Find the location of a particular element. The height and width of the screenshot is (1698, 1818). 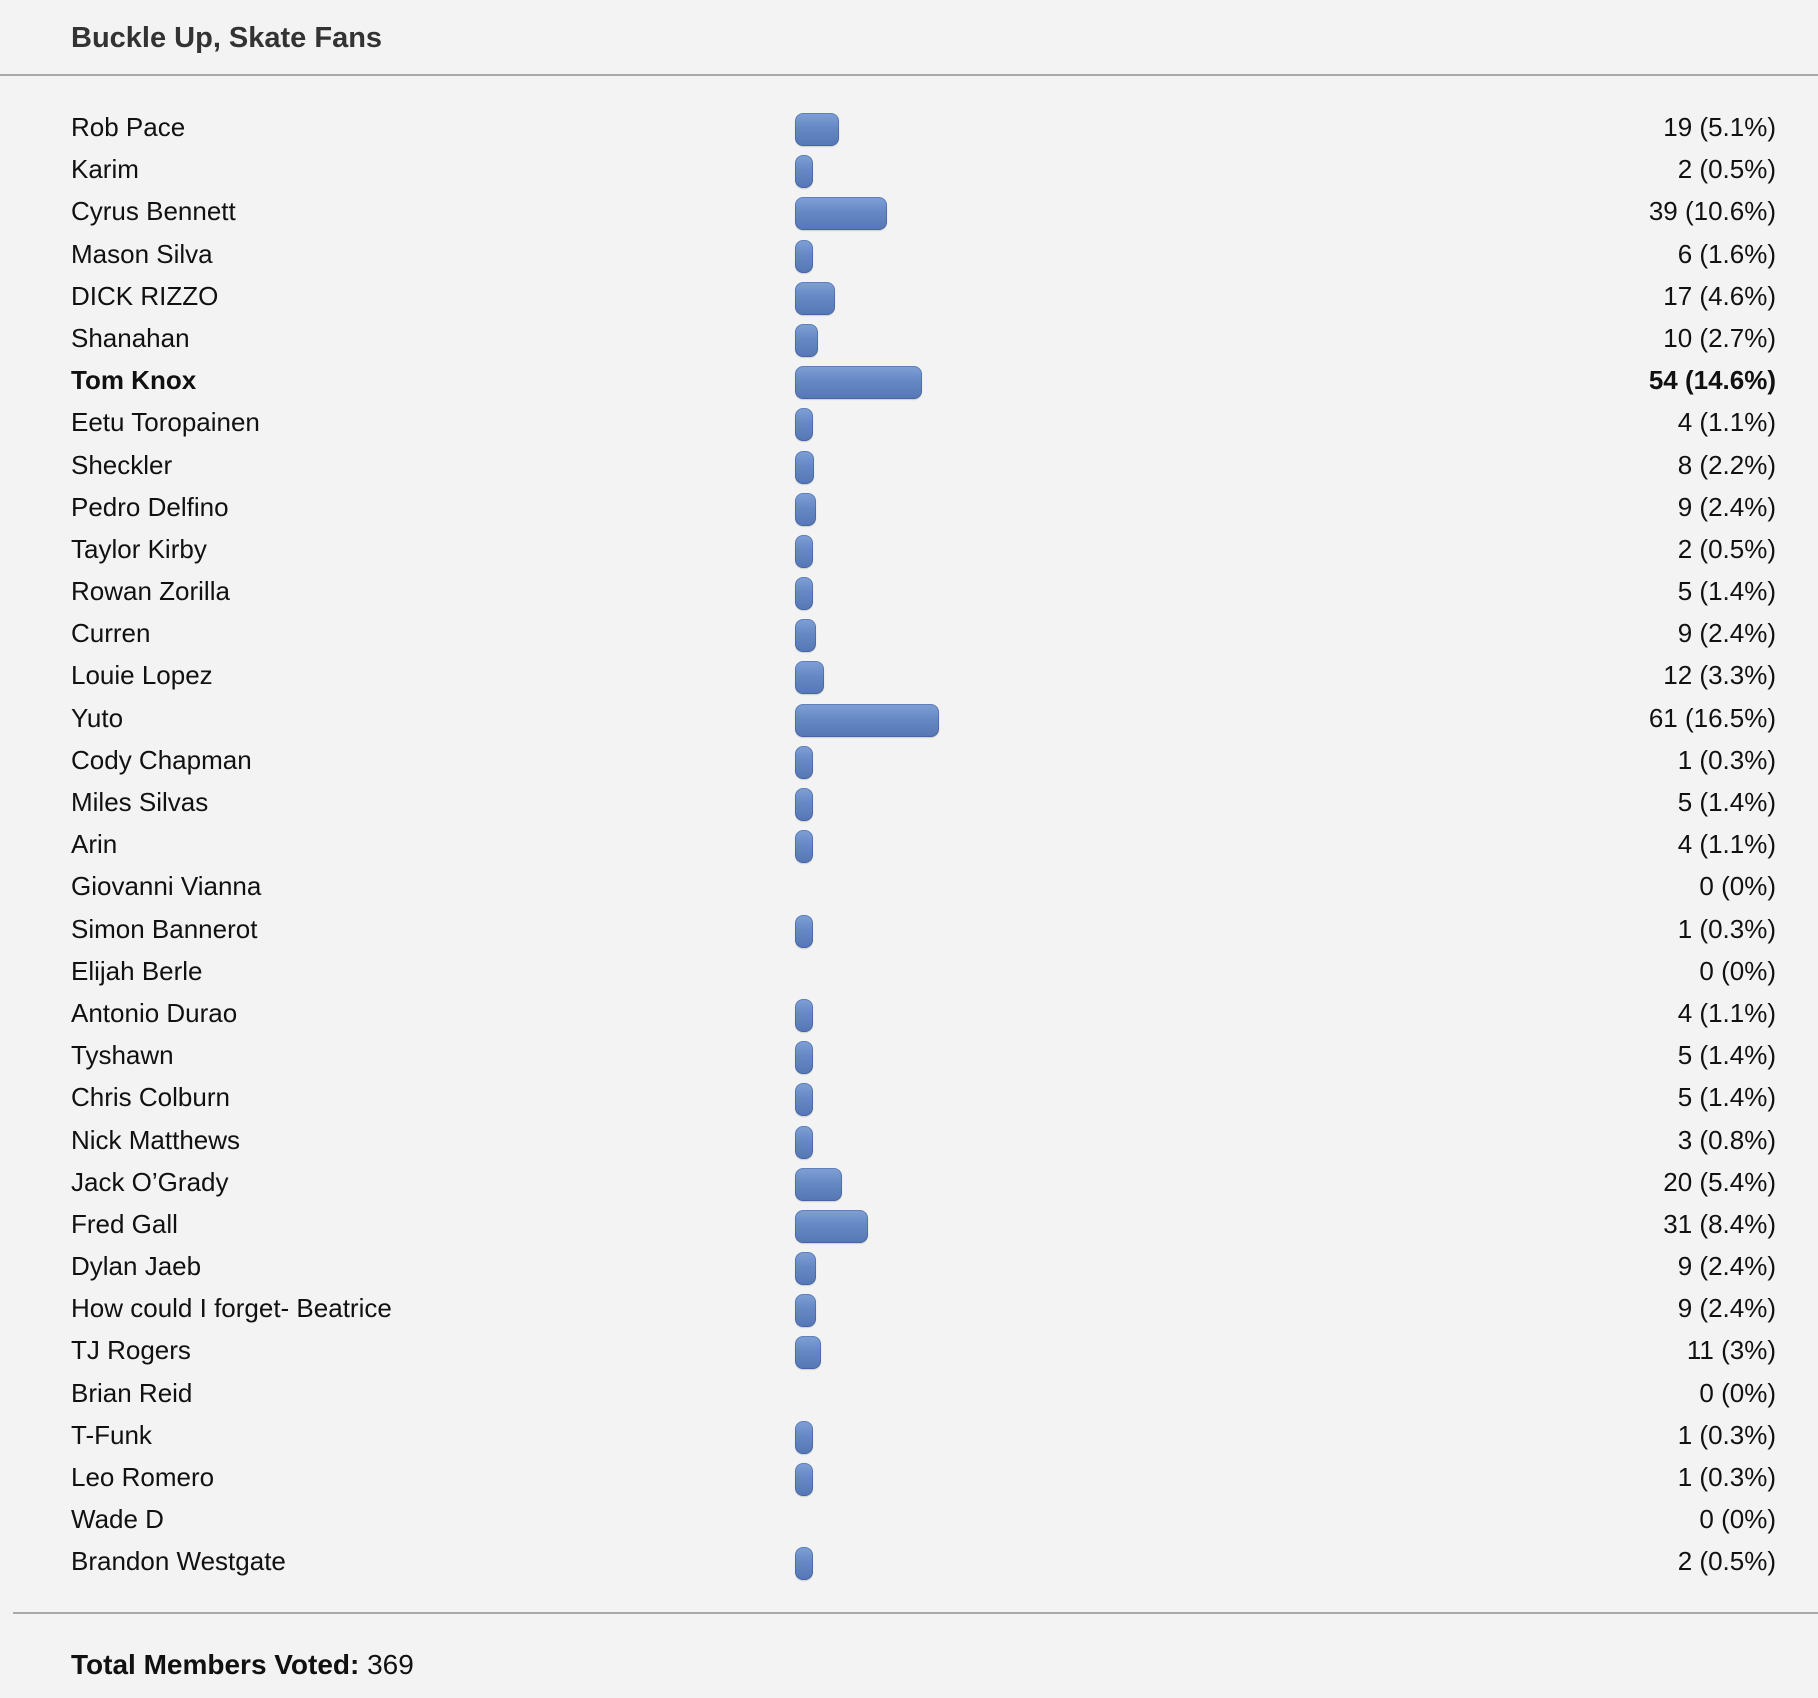

poll-result-row: Karim 2 (0.5%) is located at coordinates (909, 169).